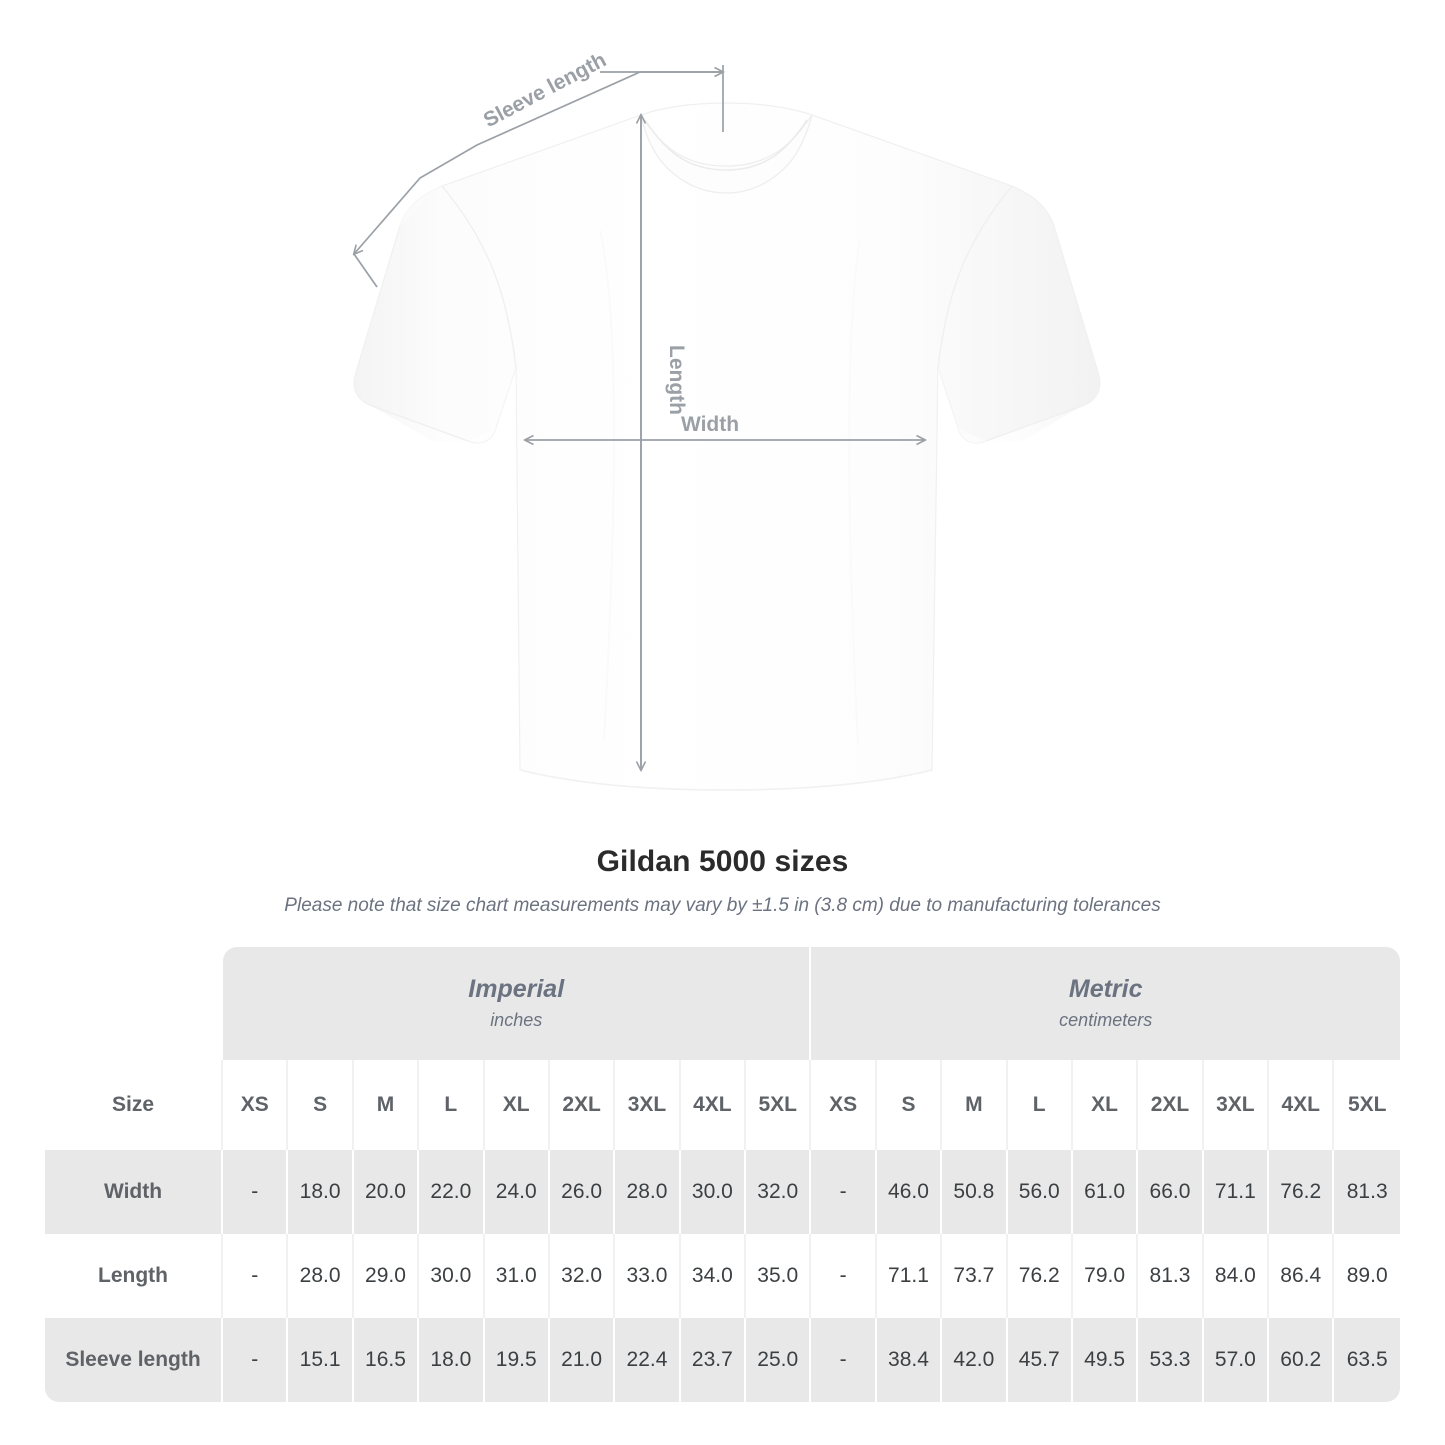 The width and height of the screenshot is (1445, 1445). Describe the element at coordinates (779, 1105) in the screenshot. I see `size-header-imperial-5xl: 5XL` at that location.